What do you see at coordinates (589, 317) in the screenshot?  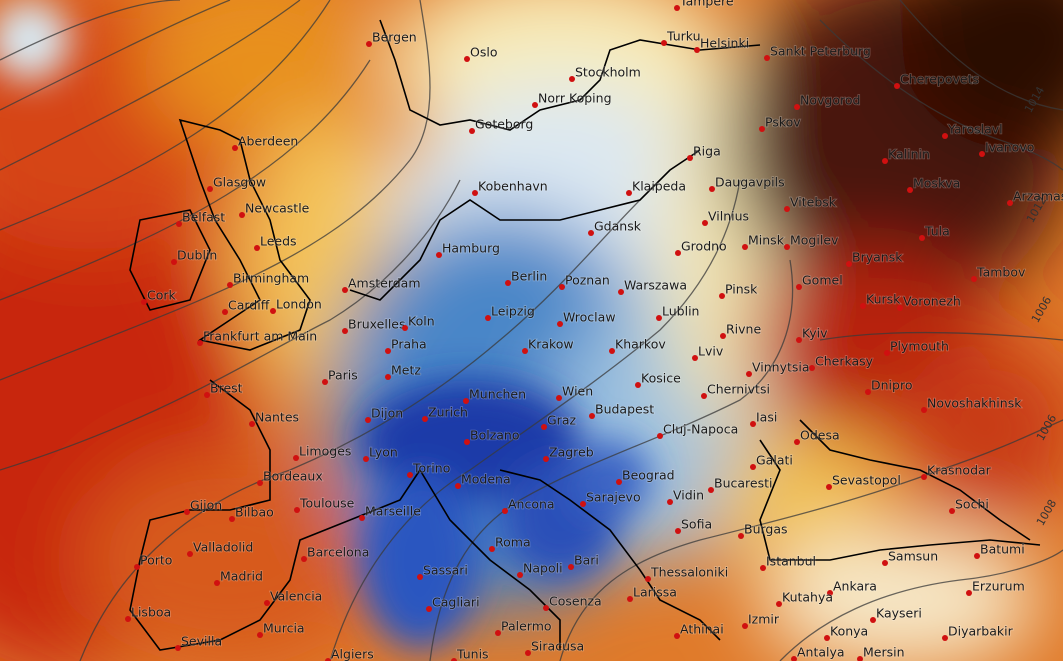 I see `city-label: Wroclaw` at bounding box center [589, 317].